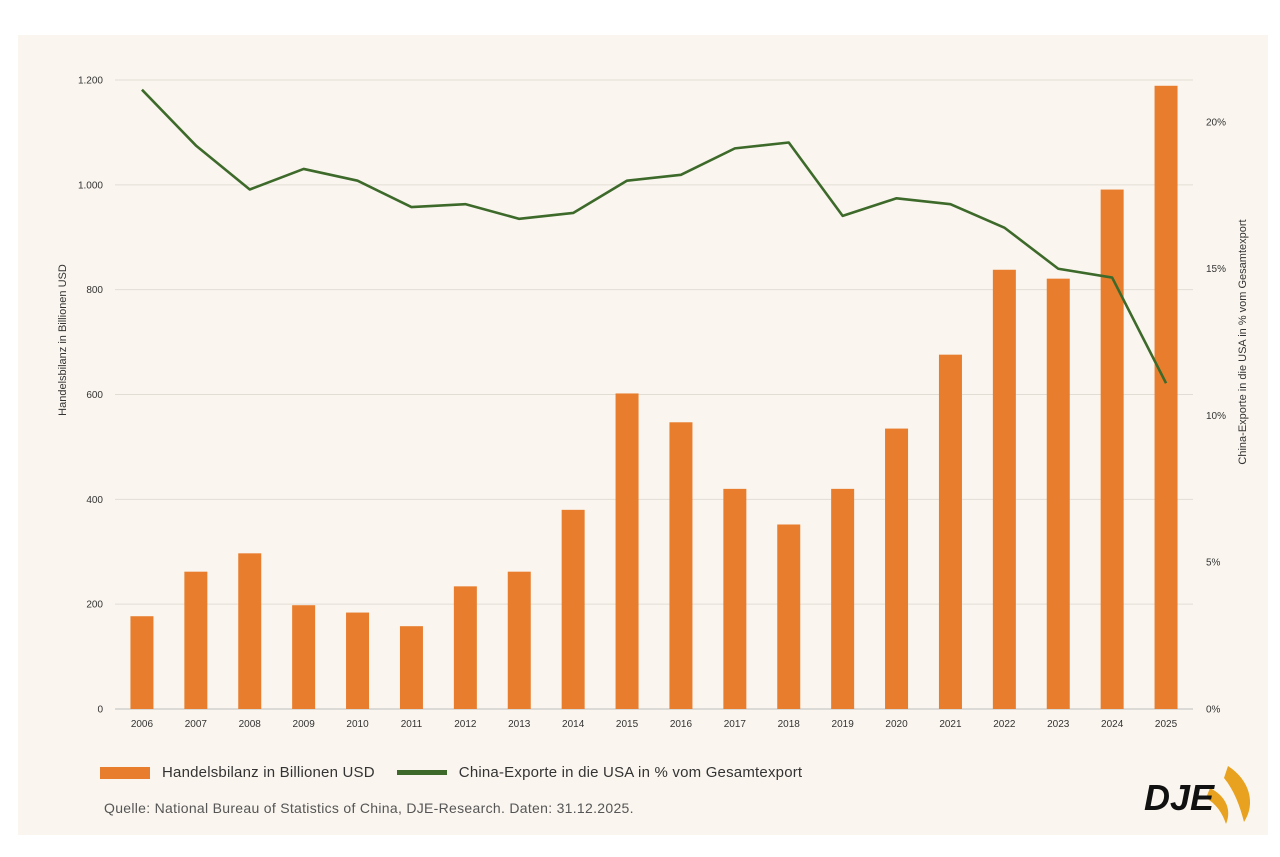  What do you see at coordinates (519, 724) in the screenshot?
I see `x-tick-label: 2013` at bounding box center [519, 724].